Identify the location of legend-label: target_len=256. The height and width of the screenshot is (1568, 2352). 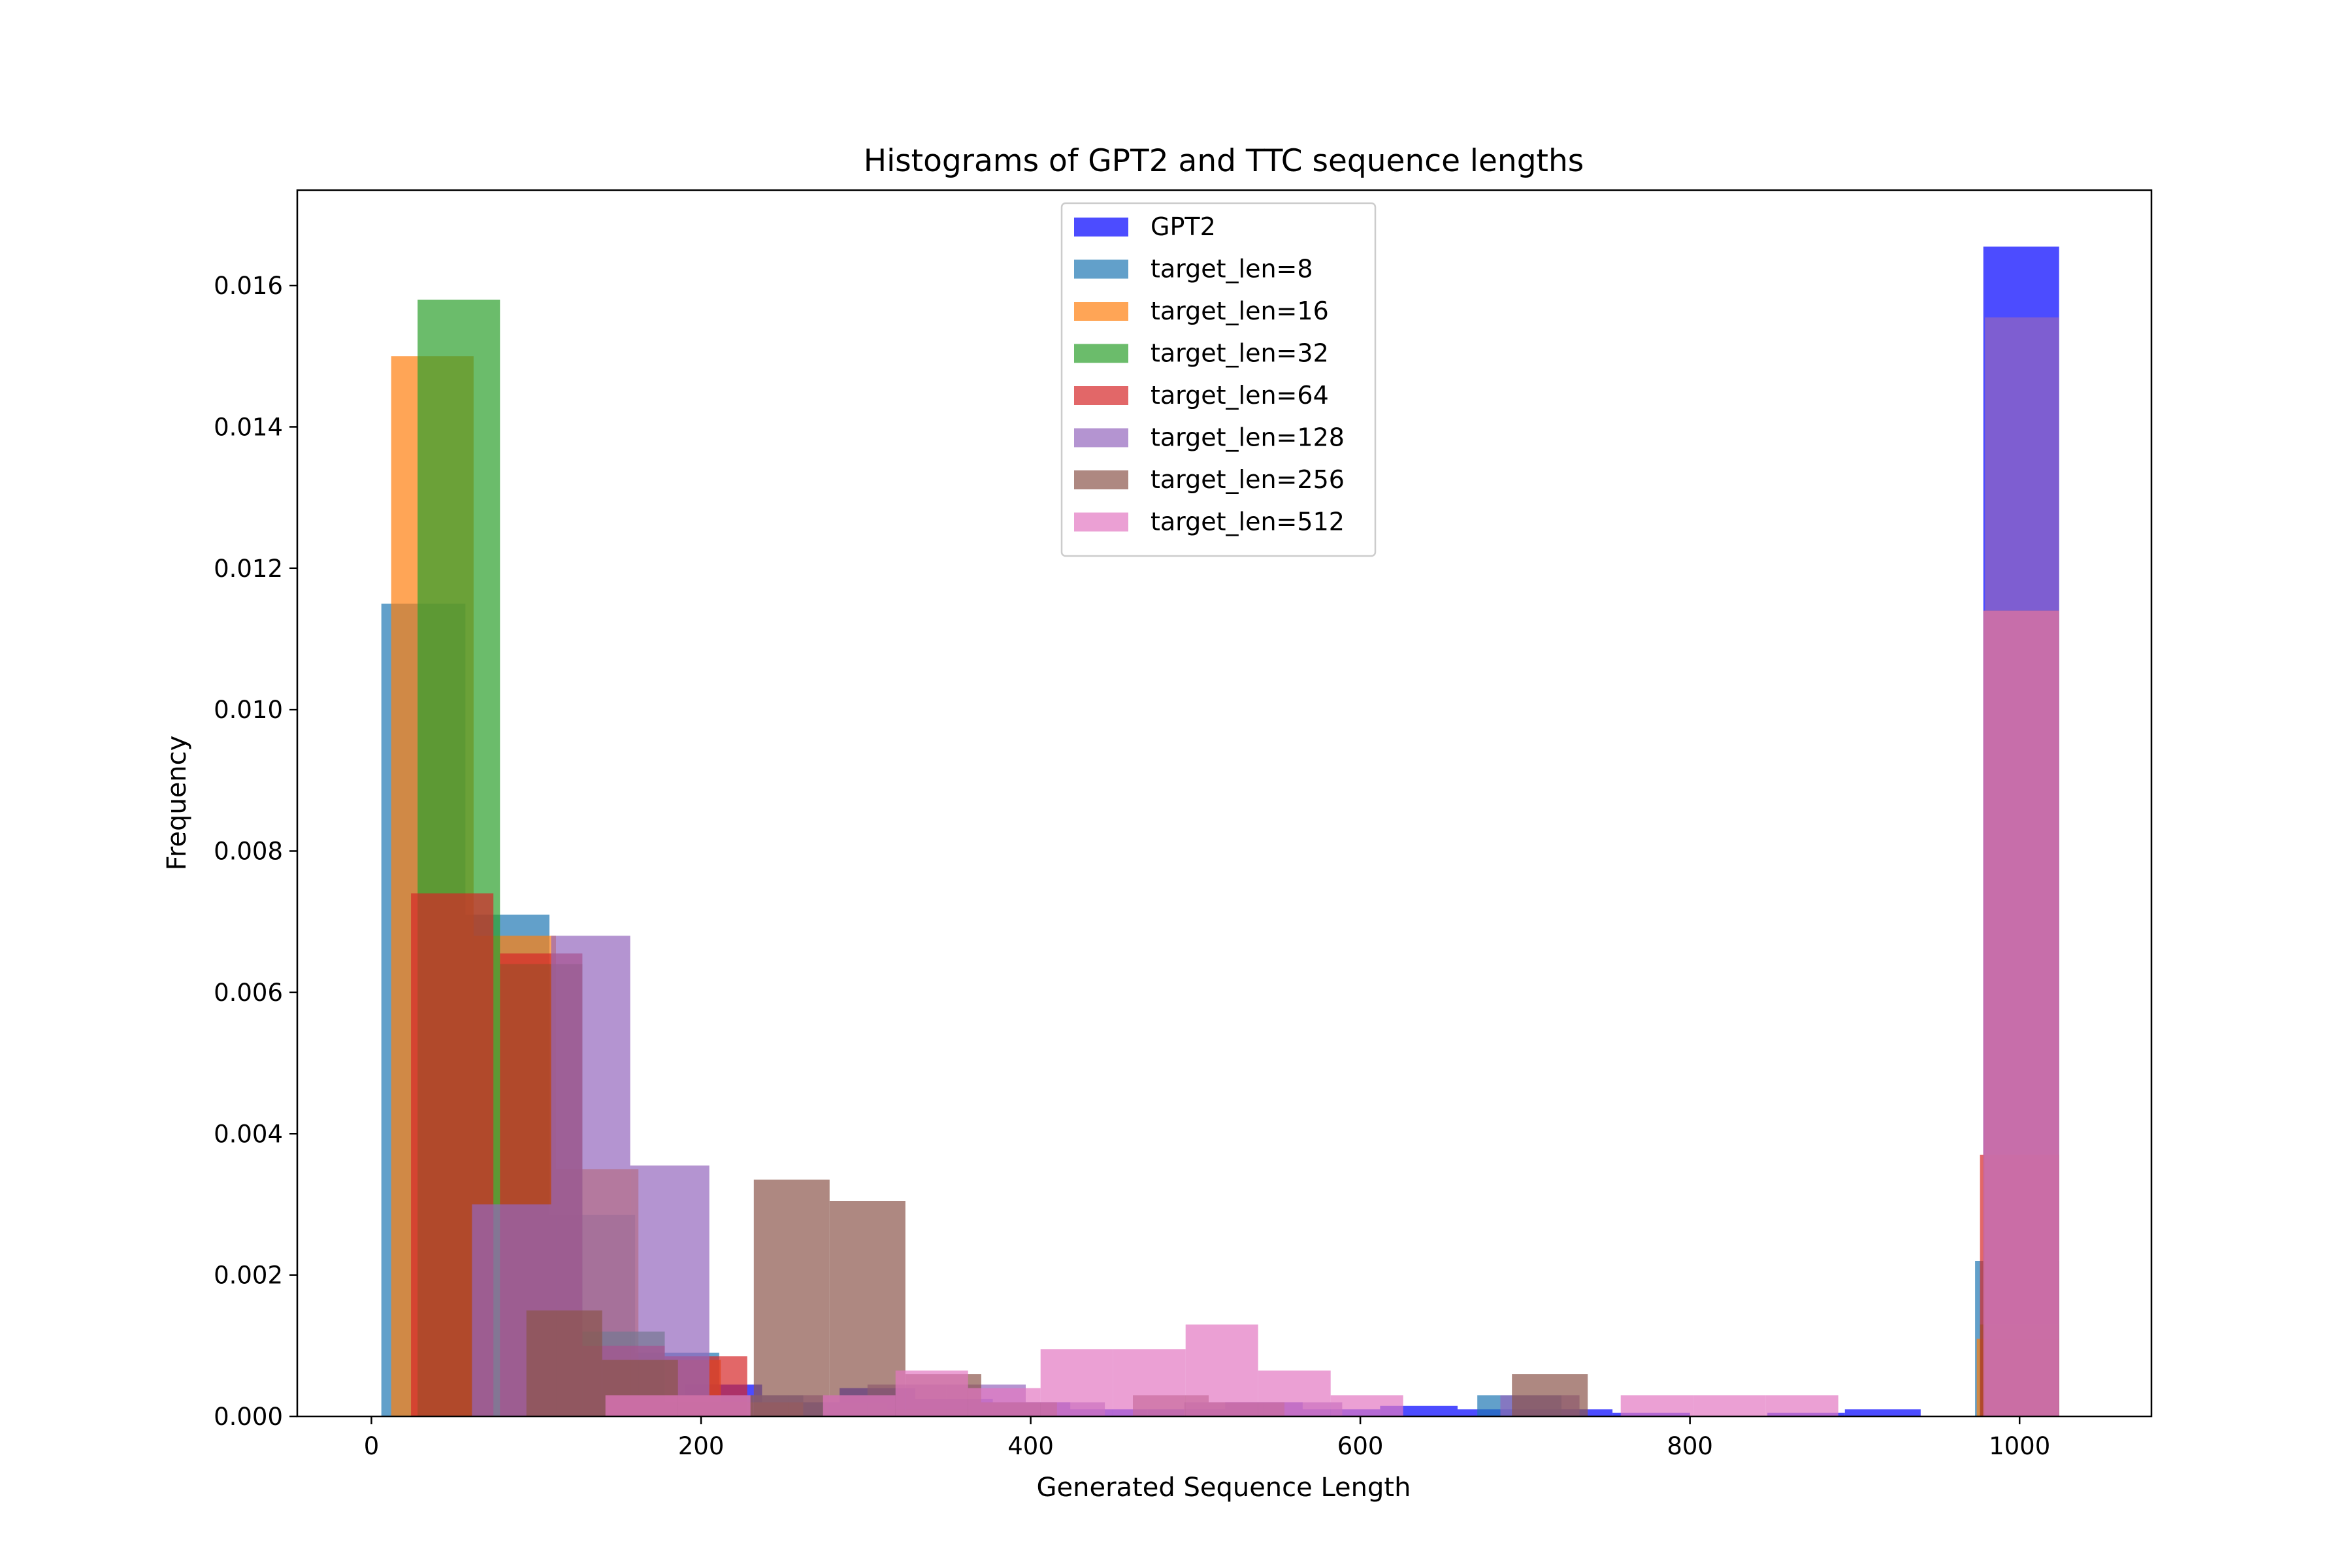
(1248, 479).